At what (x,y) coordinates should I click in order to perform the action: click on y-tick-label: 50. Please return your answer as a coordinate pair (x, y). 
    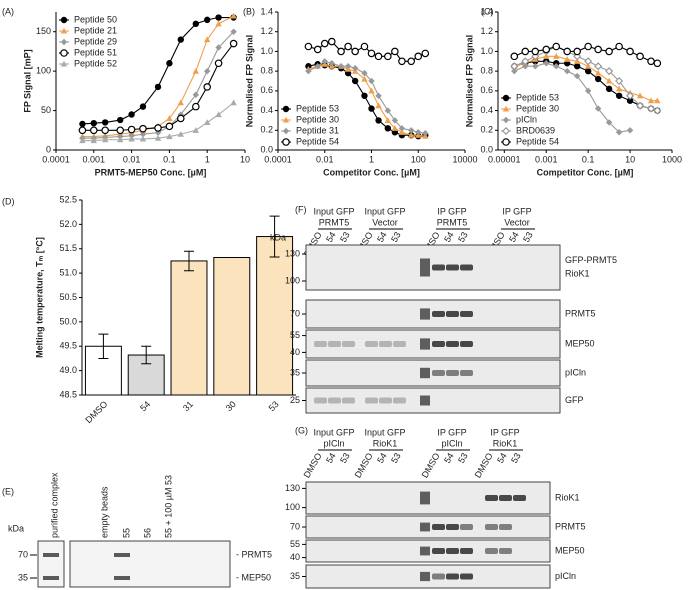
    Looking at the image, I should click on (46, 110).